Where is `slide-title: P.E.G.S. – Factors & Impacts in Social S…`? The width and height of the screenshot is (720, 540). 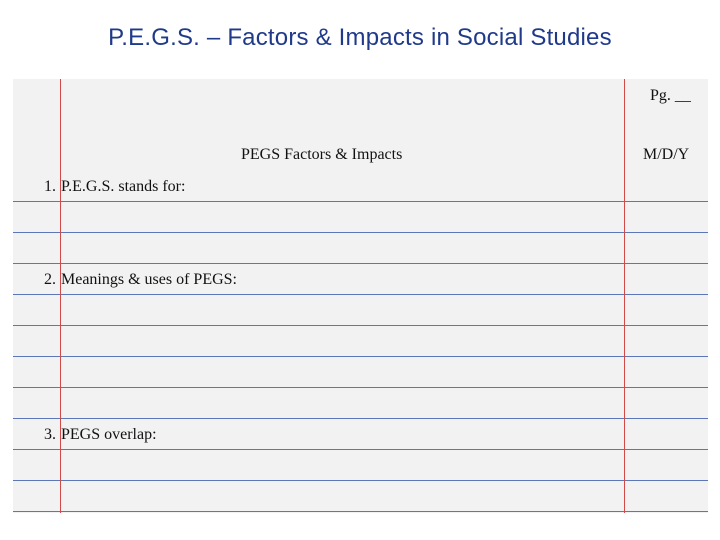
slide-title: P.E.G.S. – Factors & Impacts in Social S… is located at coordinates (360, 37).